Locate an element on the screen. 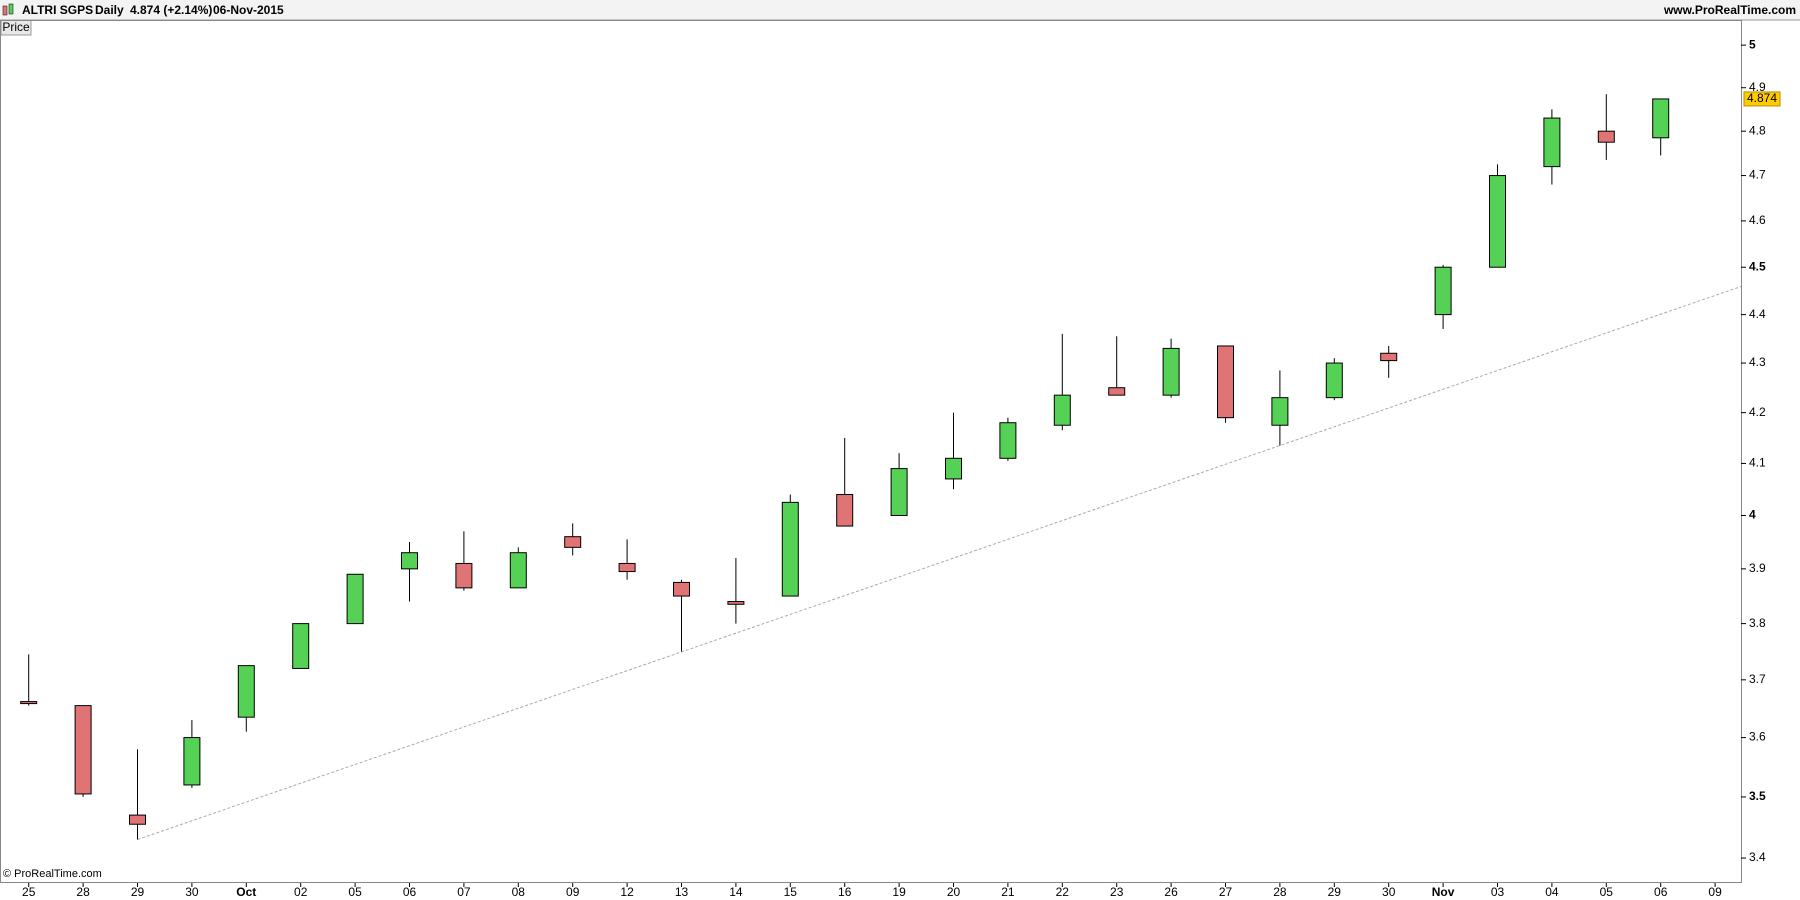 This screenshot has height=900, width=1800. x-tick-label: 27 is located at coordinates (1226, 892).